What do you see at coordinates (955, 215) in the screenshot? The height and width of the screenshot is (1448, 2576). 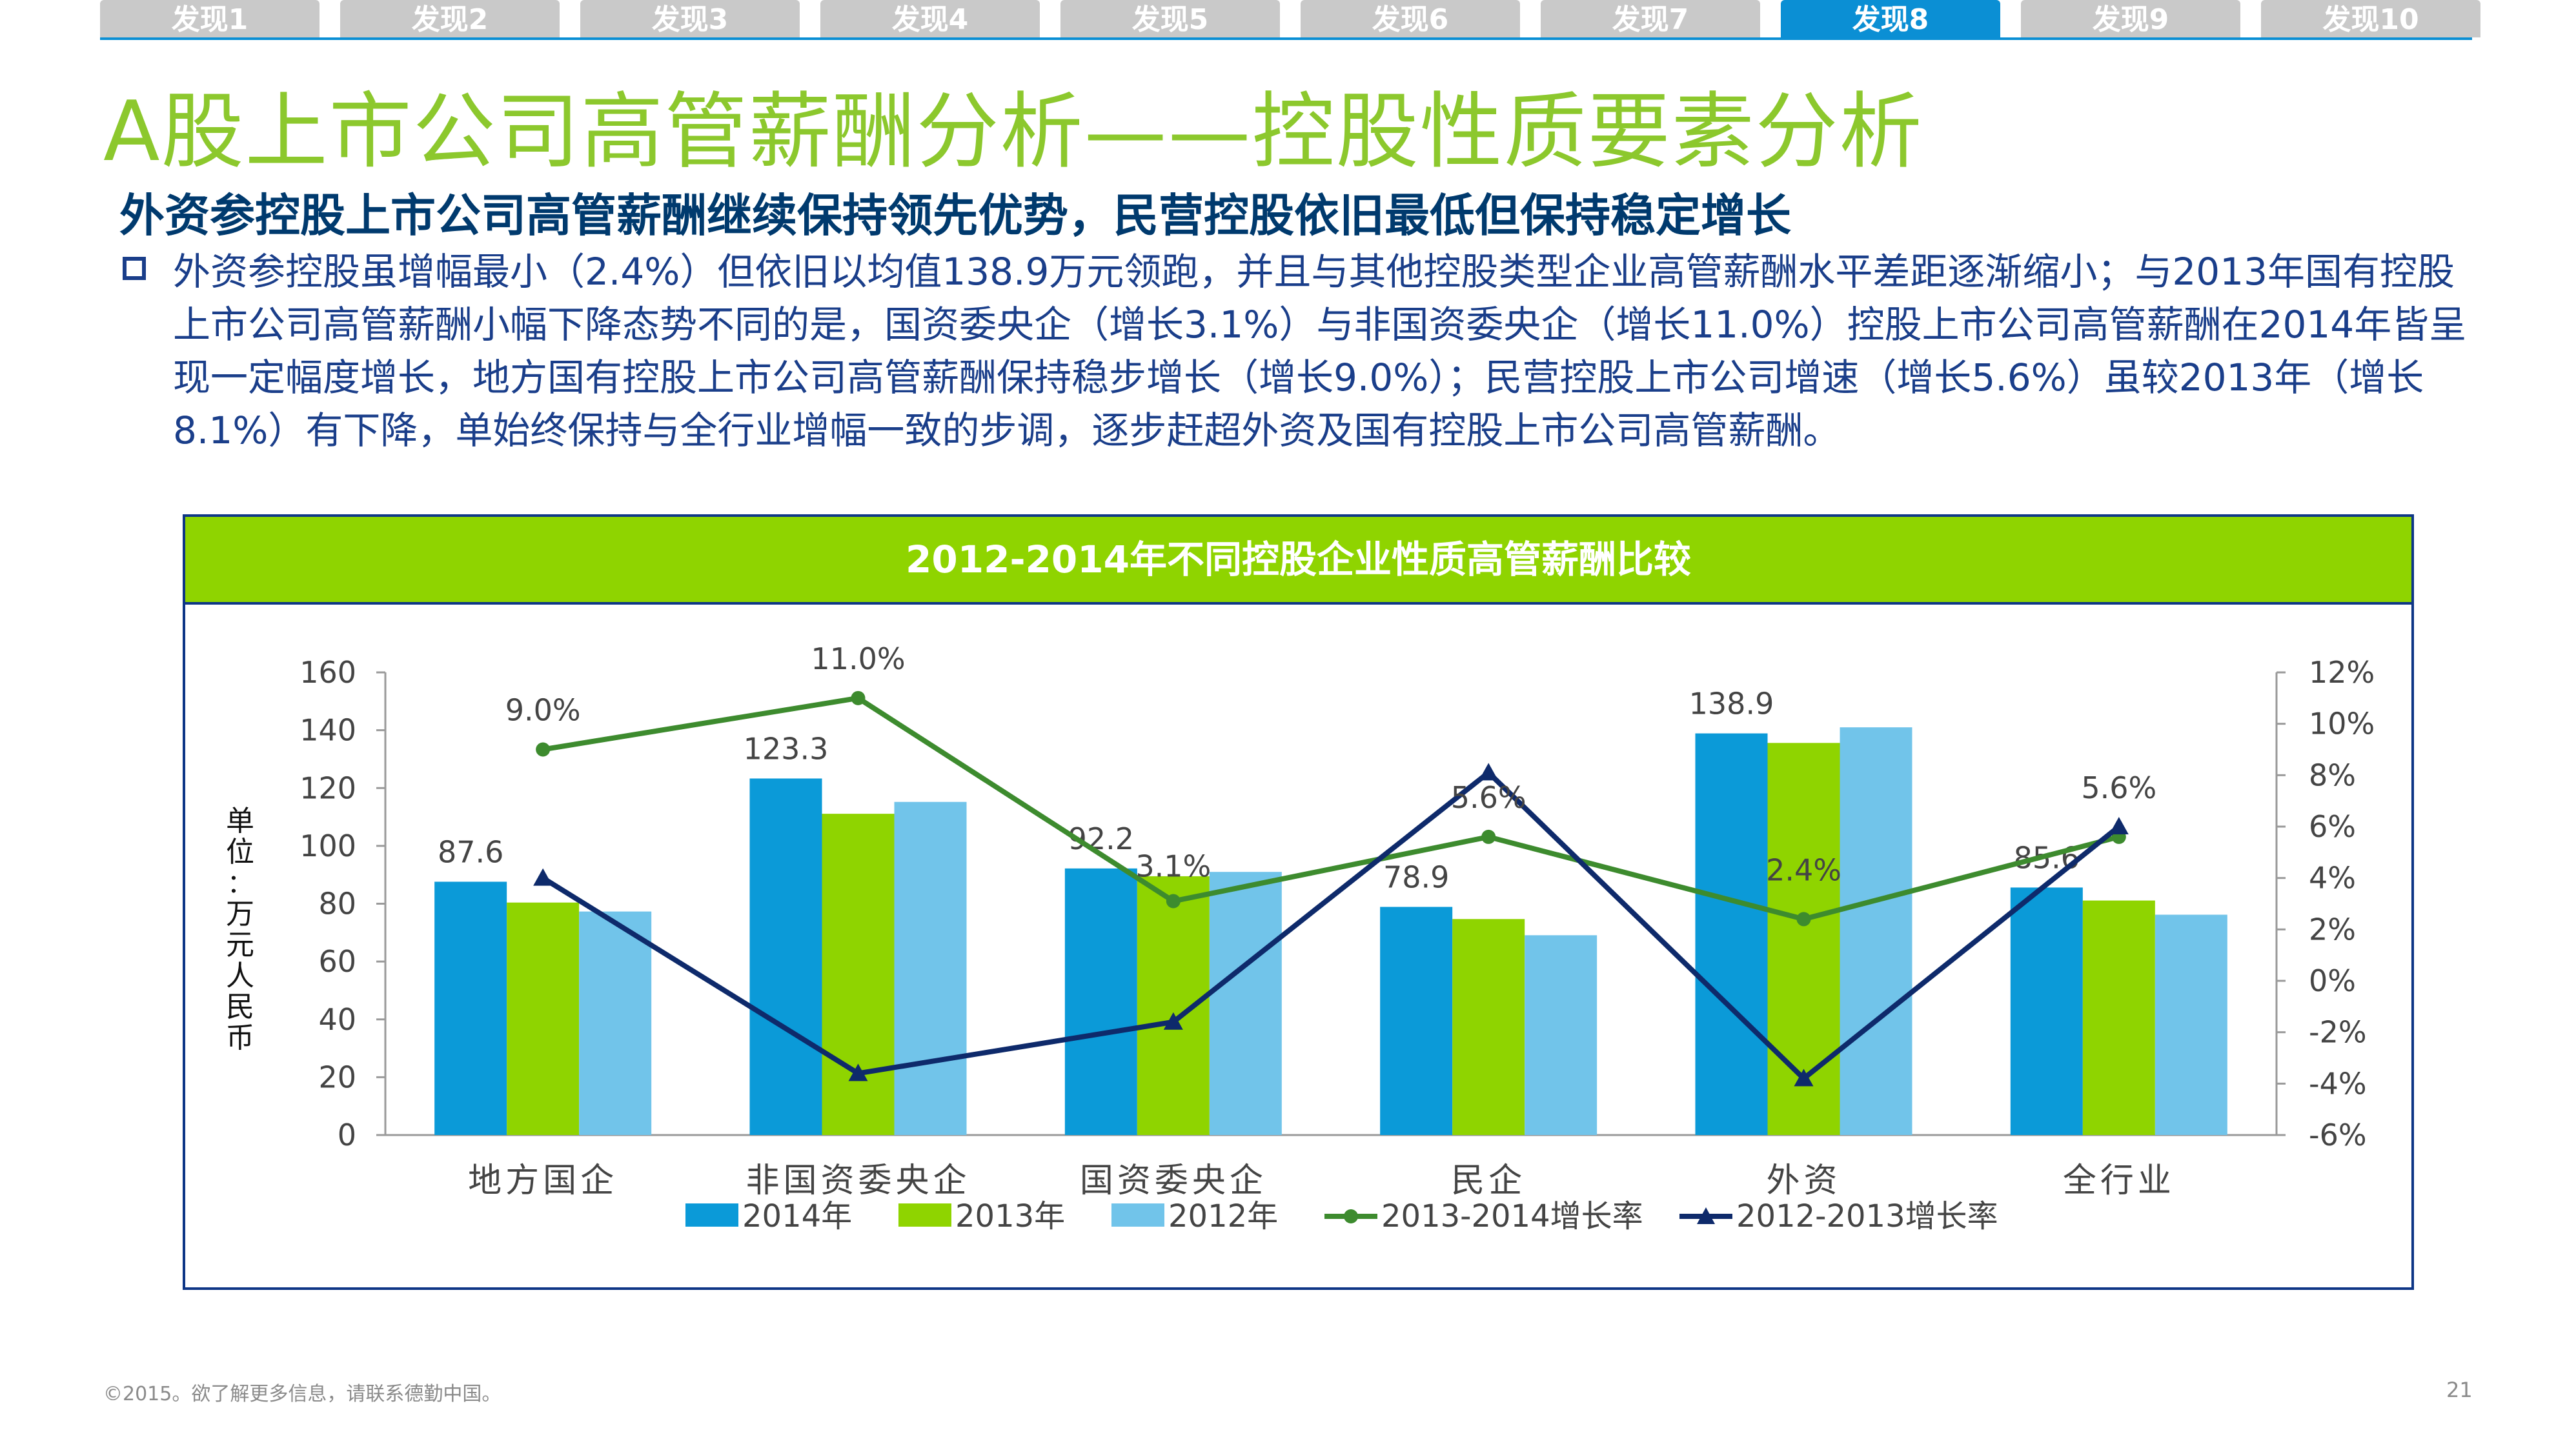 I see `page-subtitle: 外资参控股上市公司高管薪酬继续保持领先优势，民营控股依旧最低但保持稳定增长` at bounding box center [955, 215].